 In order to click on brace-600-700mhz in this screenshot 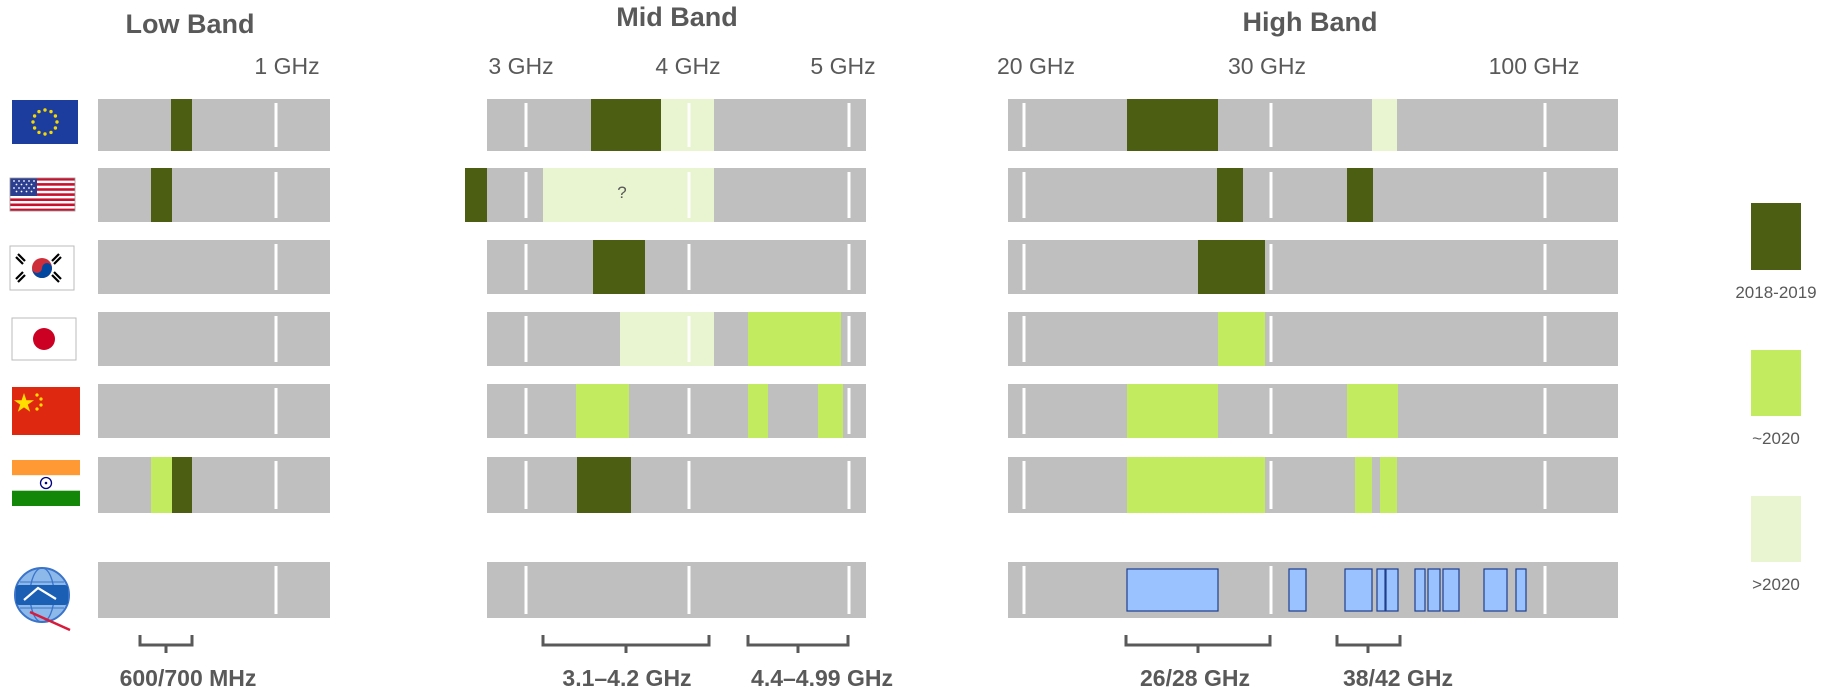, I will do `click(166, 644)`.